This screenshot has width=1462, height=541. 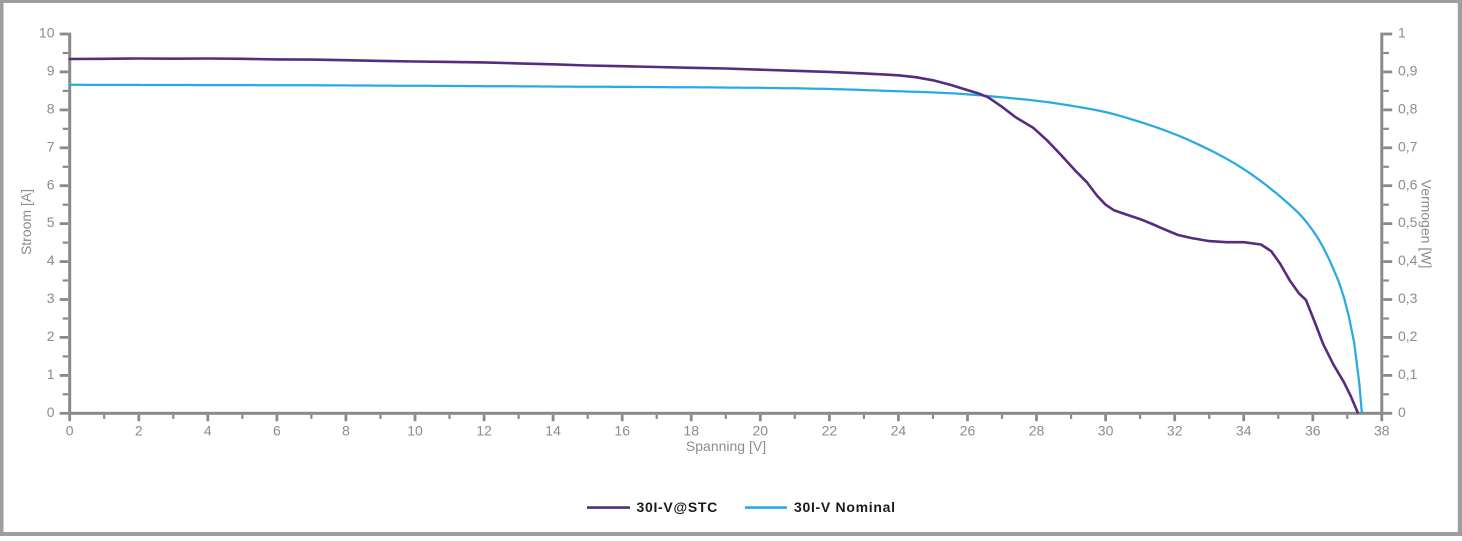 I want to click on svg-text: Stroom [A], so click(x=26, y=222).